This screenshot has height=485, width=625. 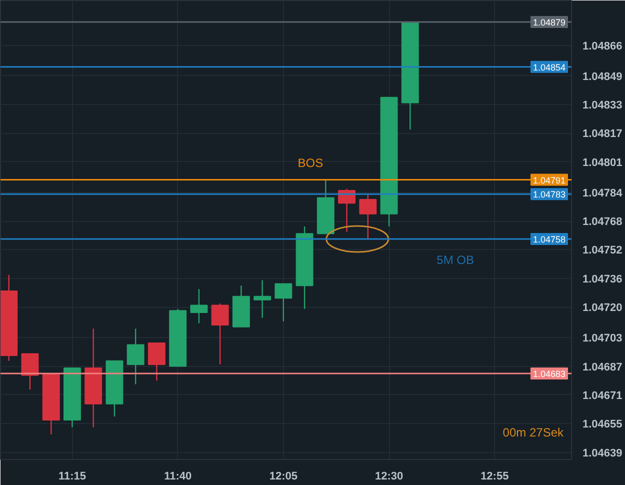 What do you see at coordinates (602, 105) in the screenshot?
I see `y-tick-label: 1.04833` at bounding box center [602, 105].